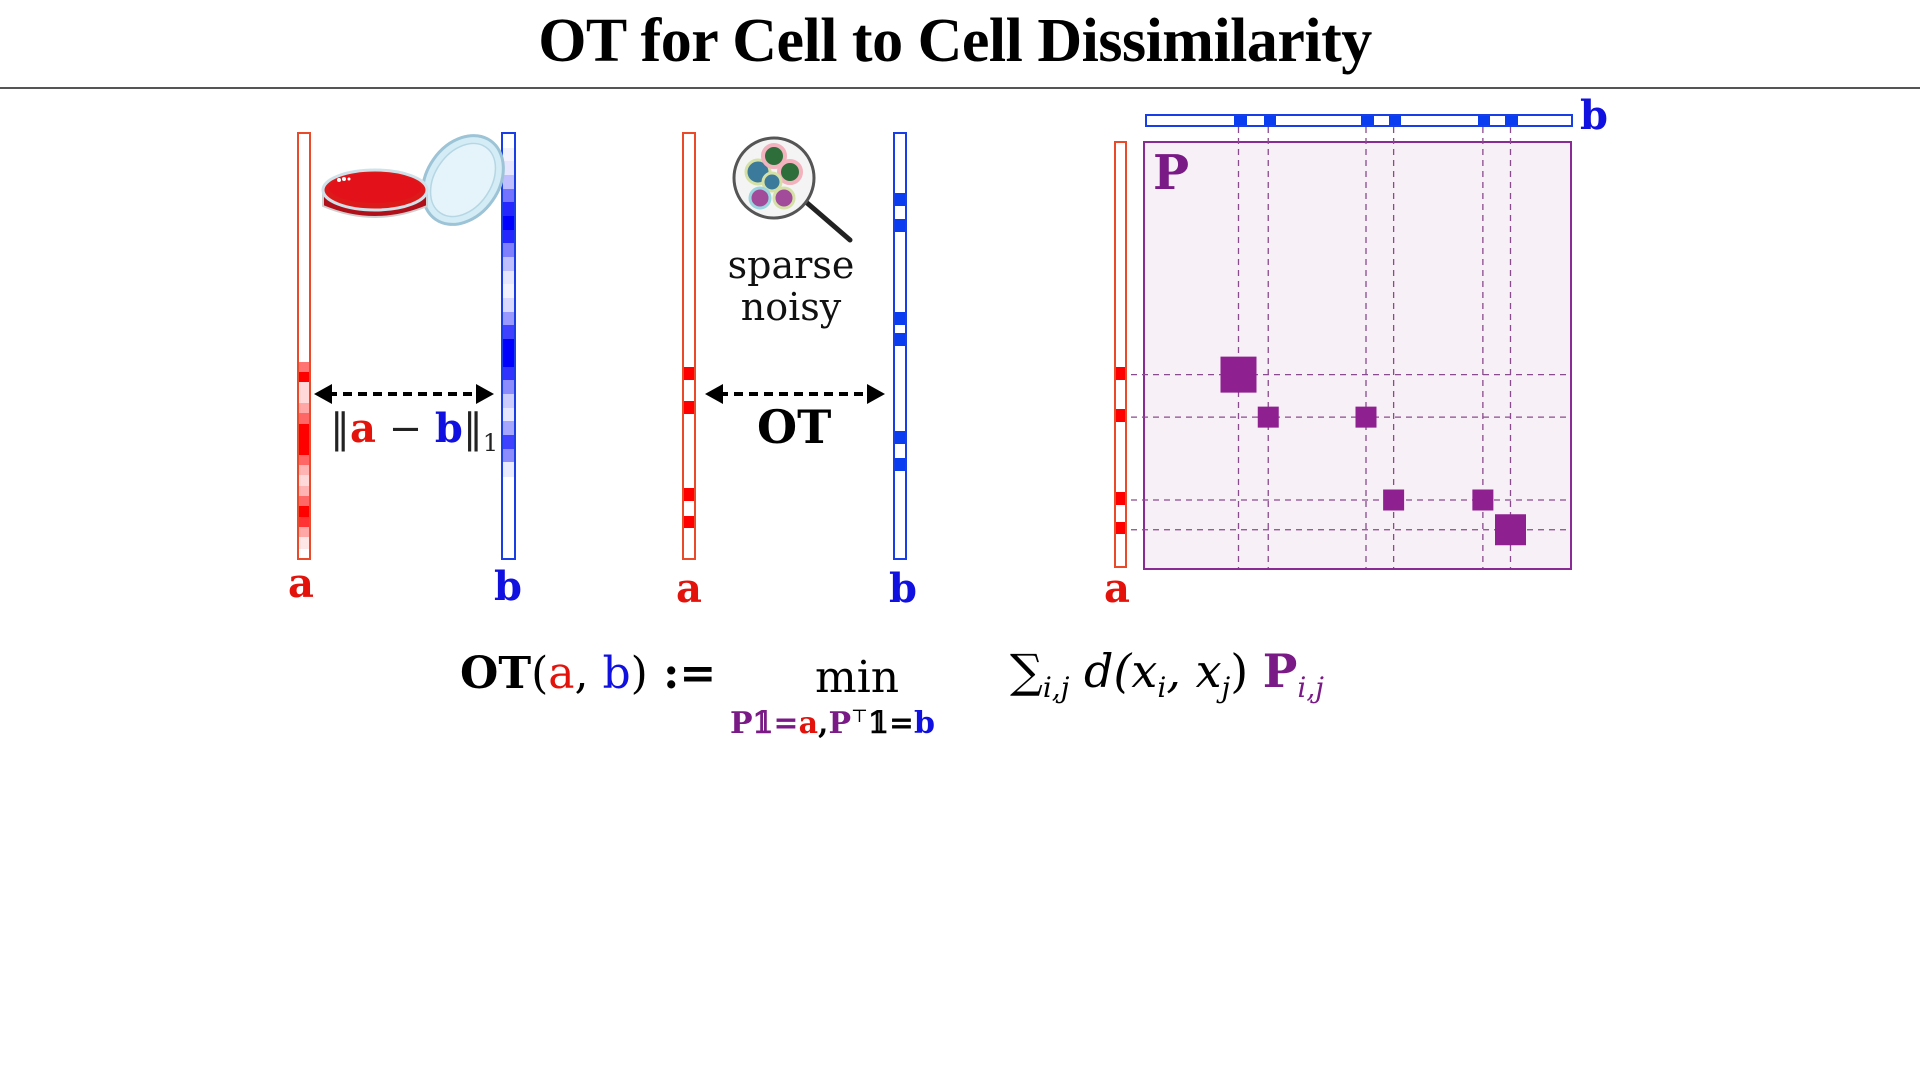 Image resolution: width=1920 pixels, height=1080 pixels. Describe the element at coordinates (832, 723) in the screenshot. I see `formula-constraints: P𝟙=a,P⊤𝟙=b` at that location.